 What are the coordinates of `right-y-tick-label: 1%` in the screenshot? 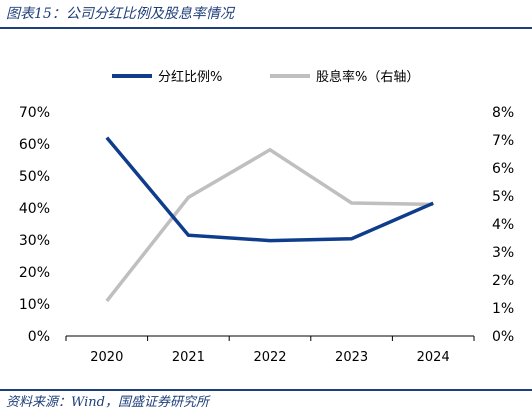 It's located at (503, 309).